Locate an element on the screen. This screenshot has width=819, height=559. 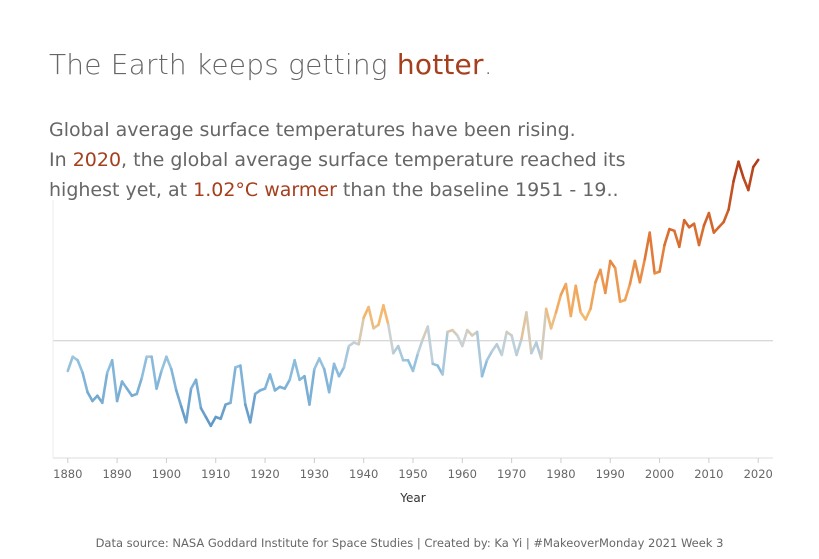
x-tick-label: 1920 is located at coordinates (264, 474).